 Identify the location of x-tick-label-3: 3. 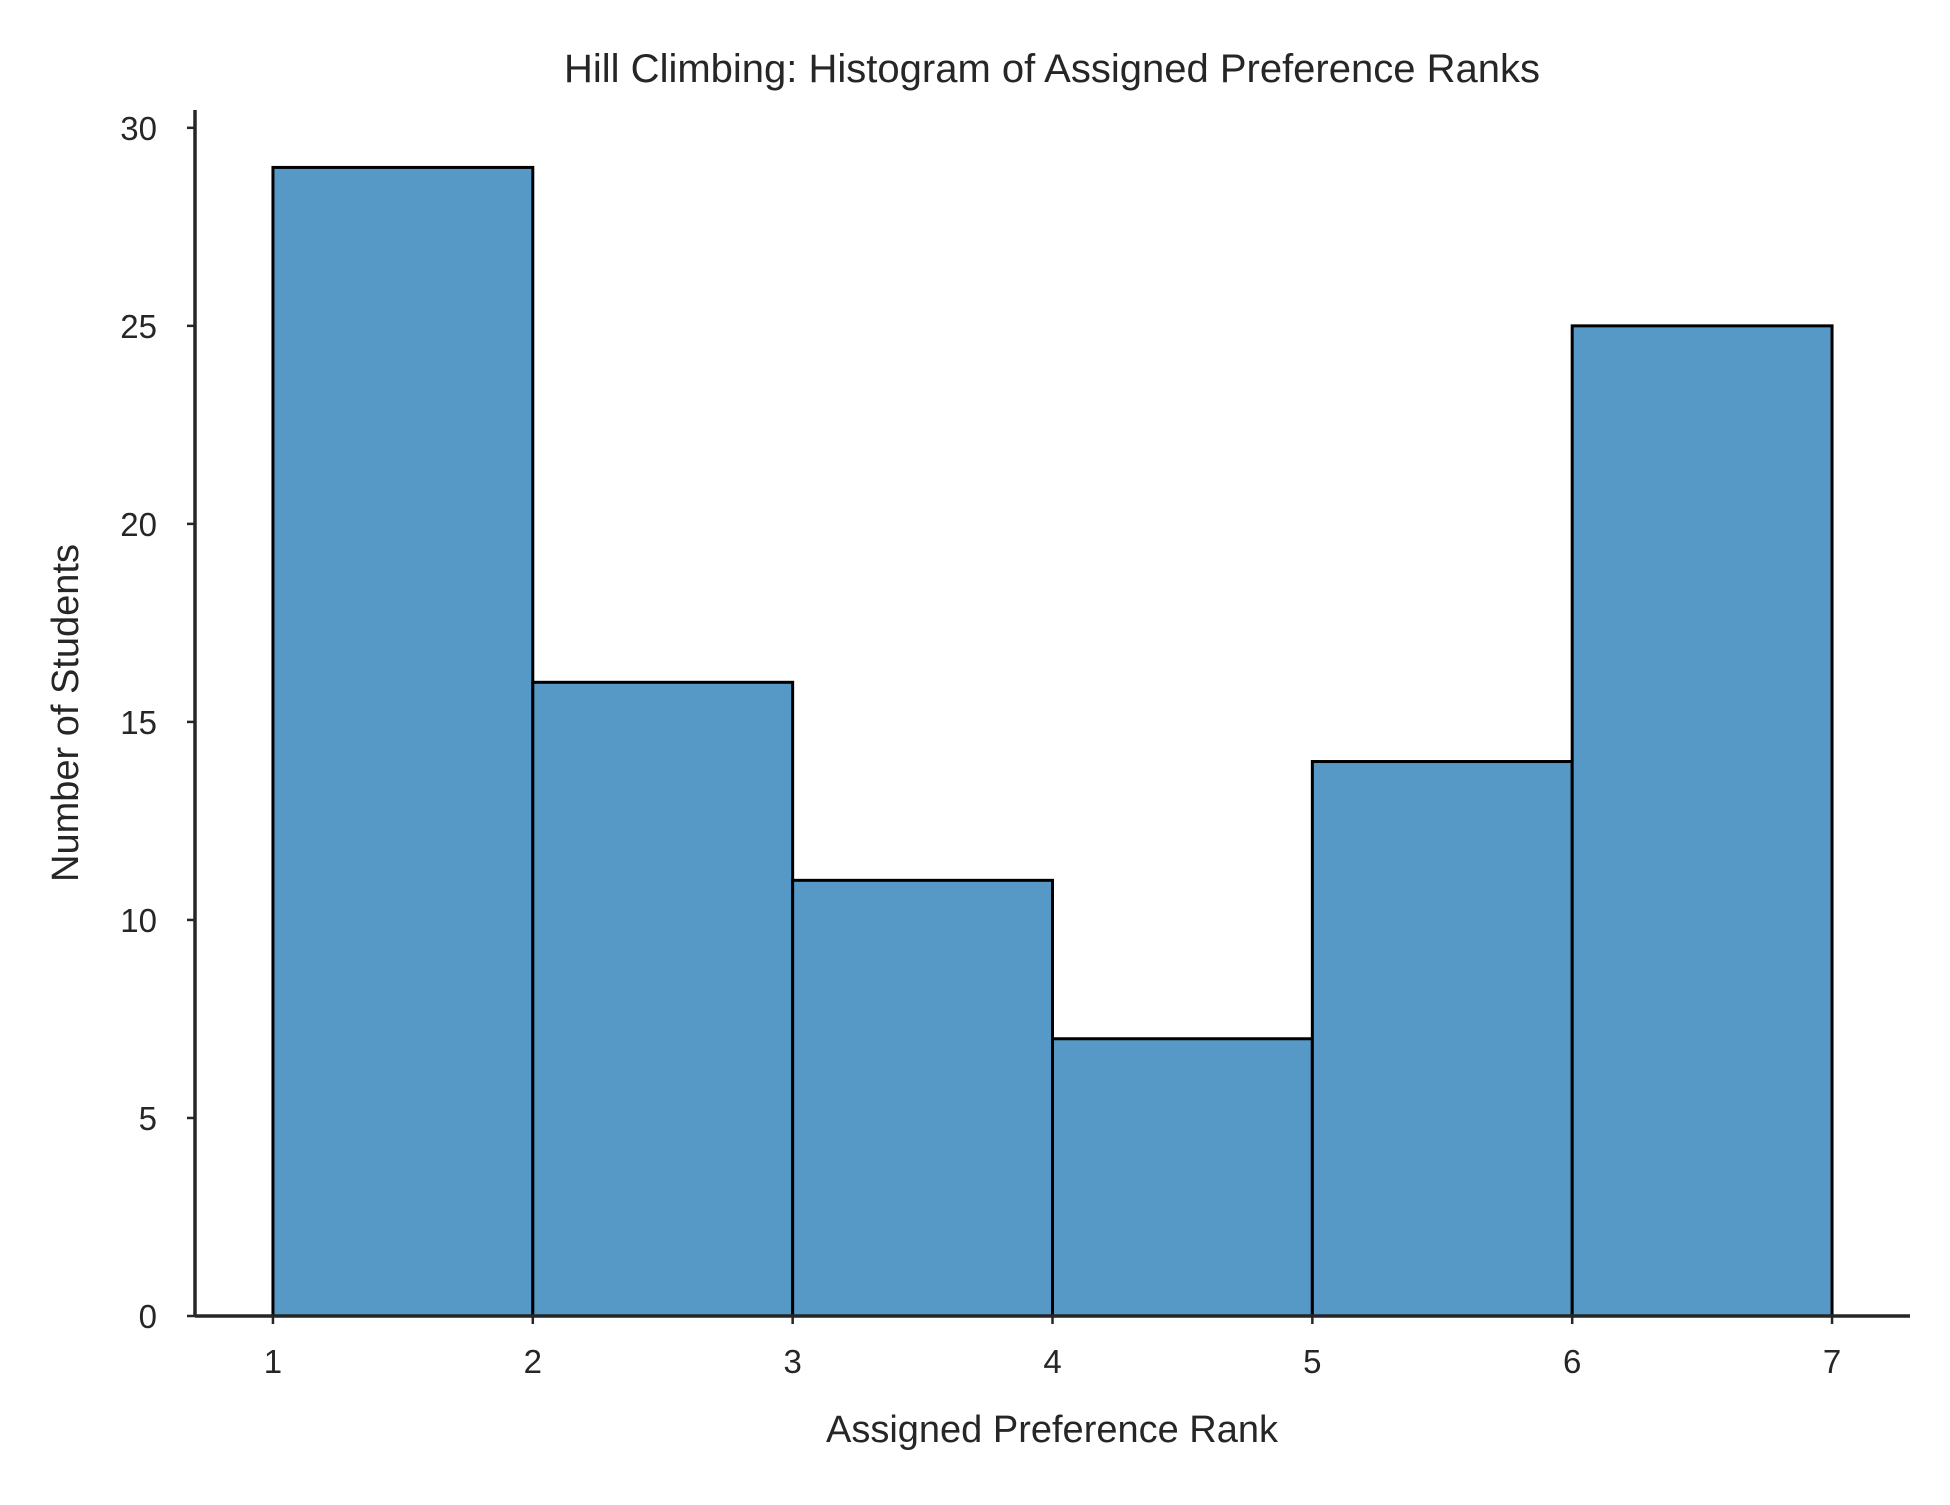
(792, 1361).